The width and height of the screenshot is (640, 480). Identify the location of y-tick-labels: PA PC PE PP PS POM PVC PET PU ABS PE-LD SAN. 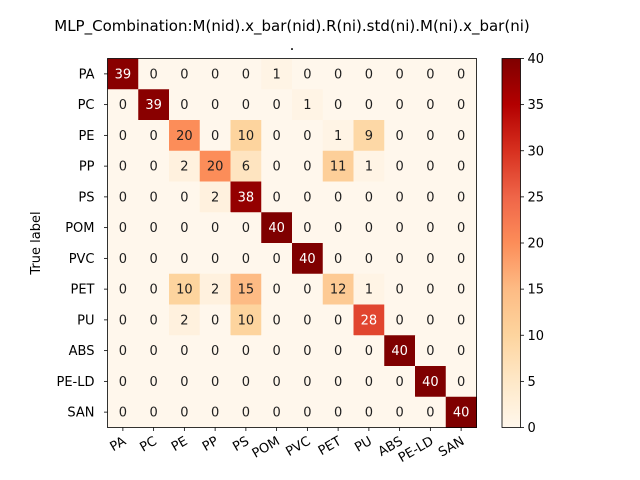
(82, 244).